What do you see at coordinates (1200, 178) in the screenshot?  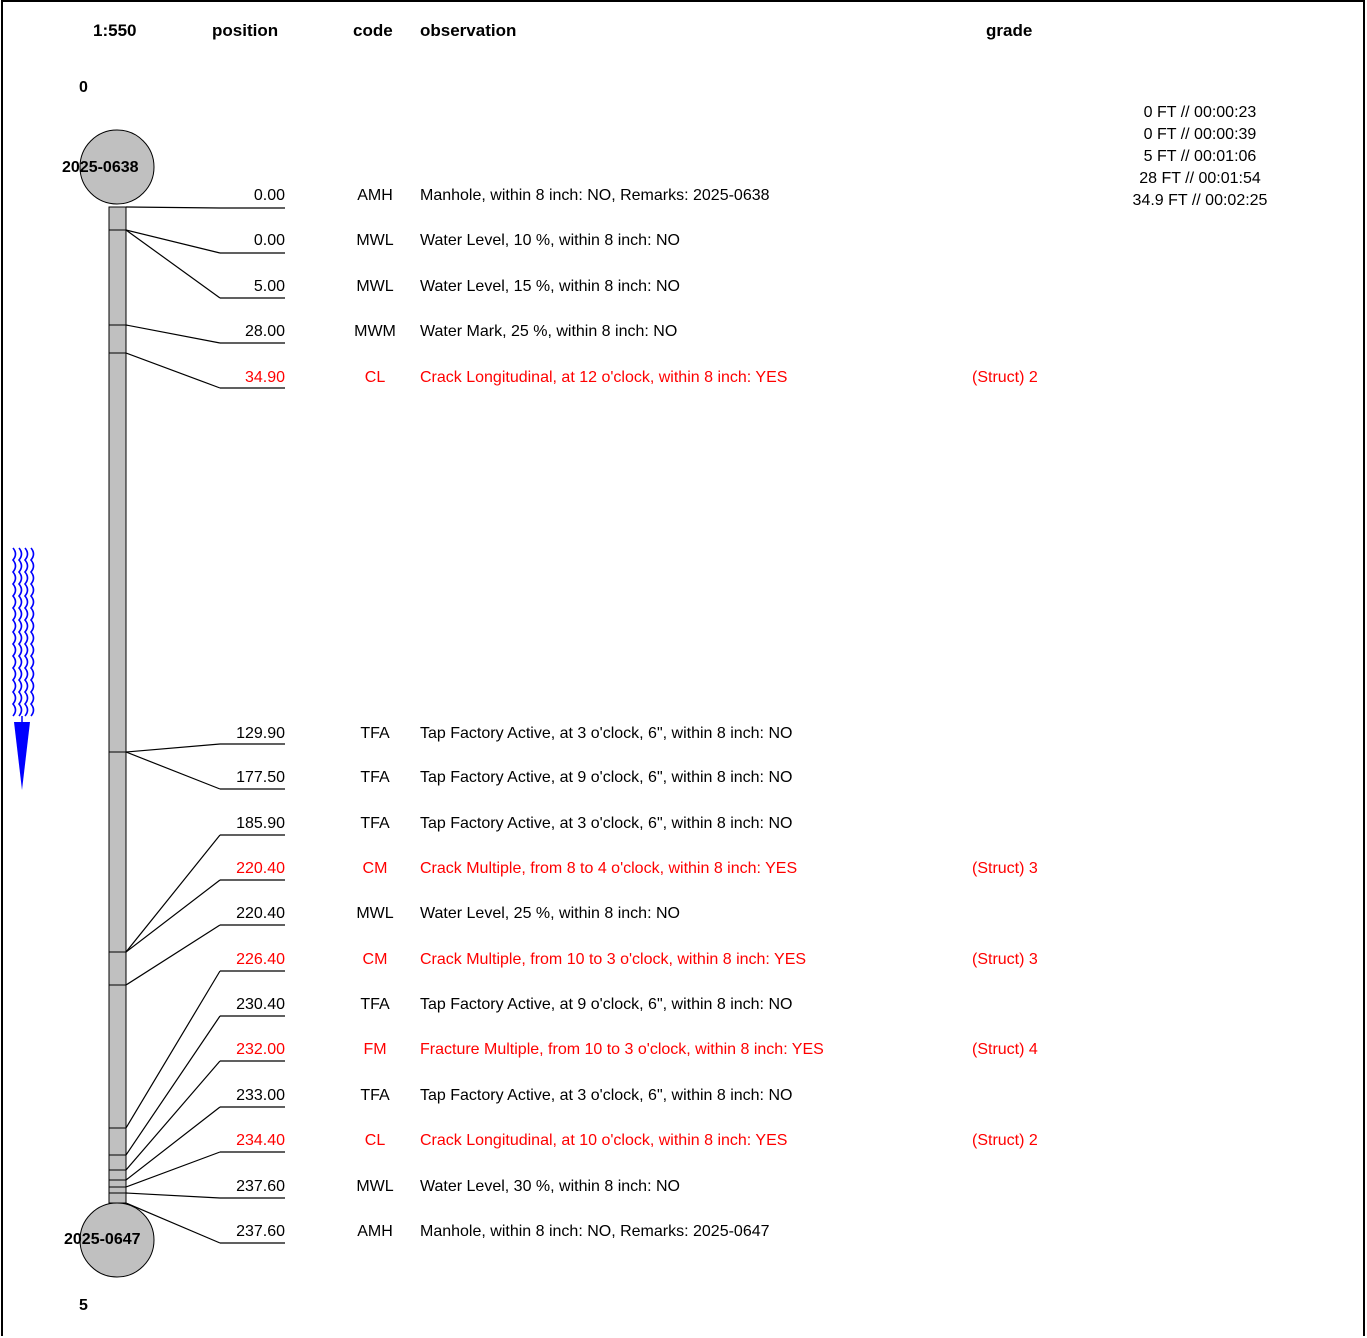 I see `timestamp: 28 FT // 00:01:54` at bounding box center [1200, 178].